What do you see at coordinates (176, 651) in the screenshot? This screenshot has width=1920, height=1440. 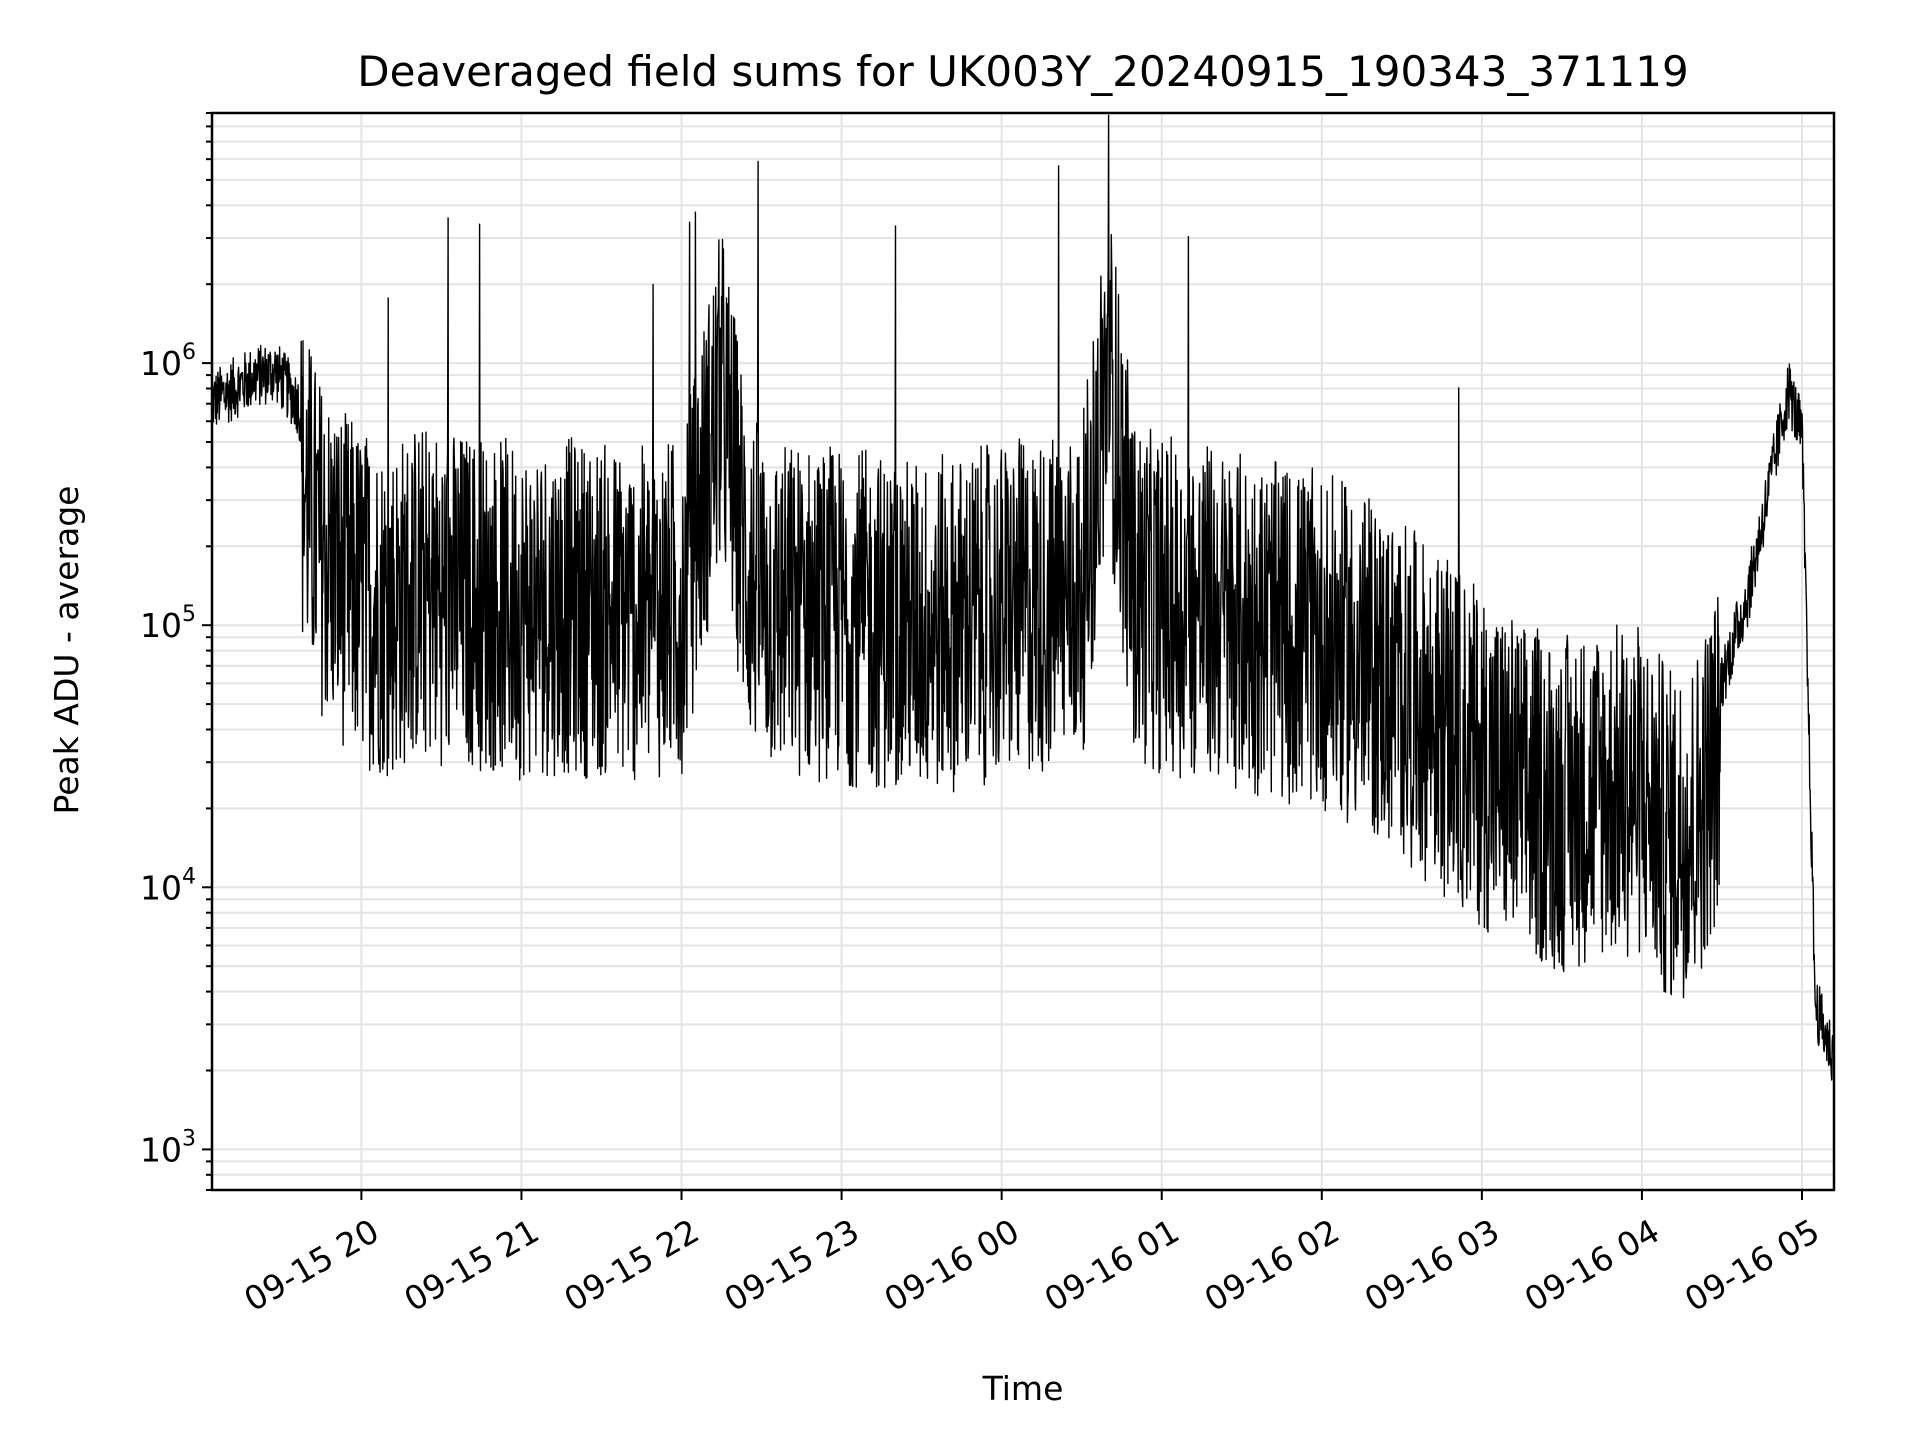 I see `y-axis: 10³ 10⁴ 10⁵ 10⁶` at bounding box center [176, 651].